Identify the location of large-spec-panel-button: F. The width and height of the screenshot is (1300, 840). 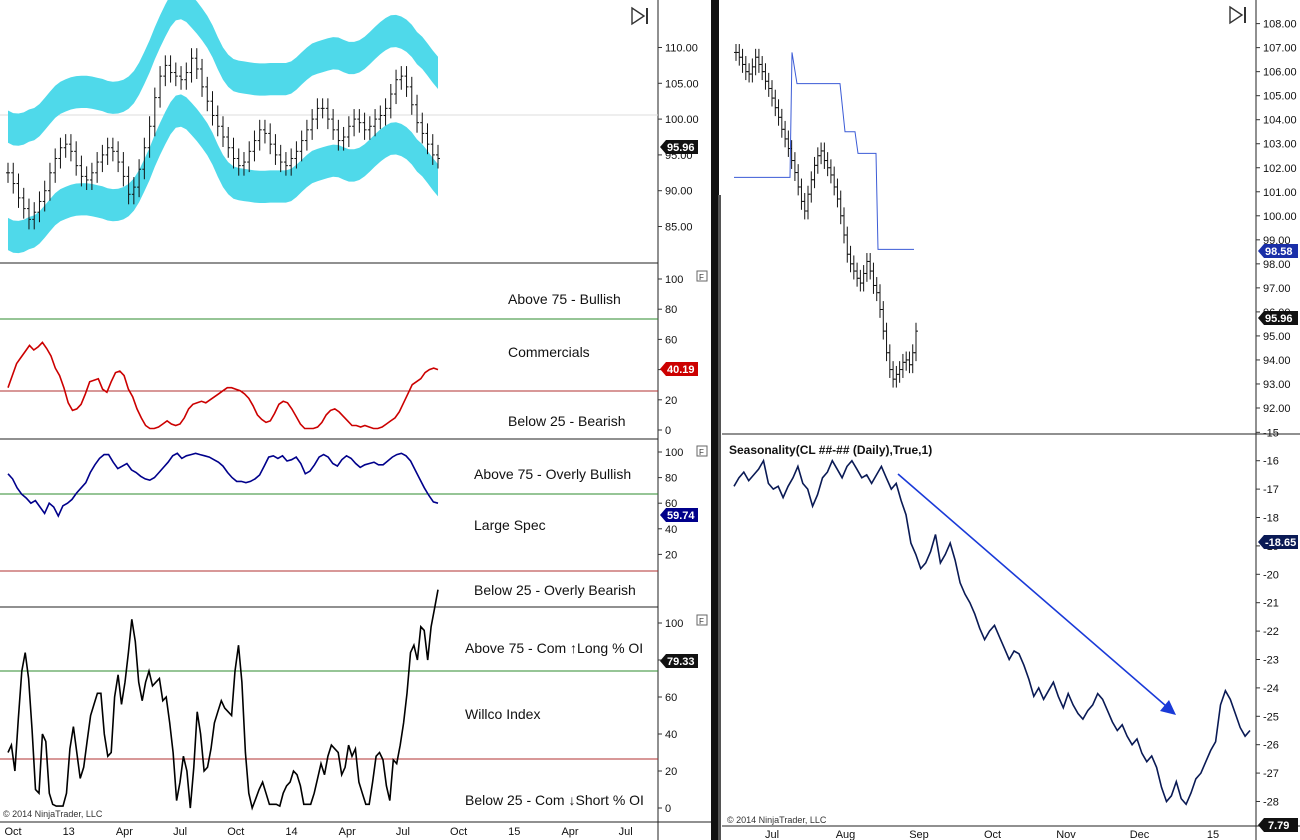
(702, 451).